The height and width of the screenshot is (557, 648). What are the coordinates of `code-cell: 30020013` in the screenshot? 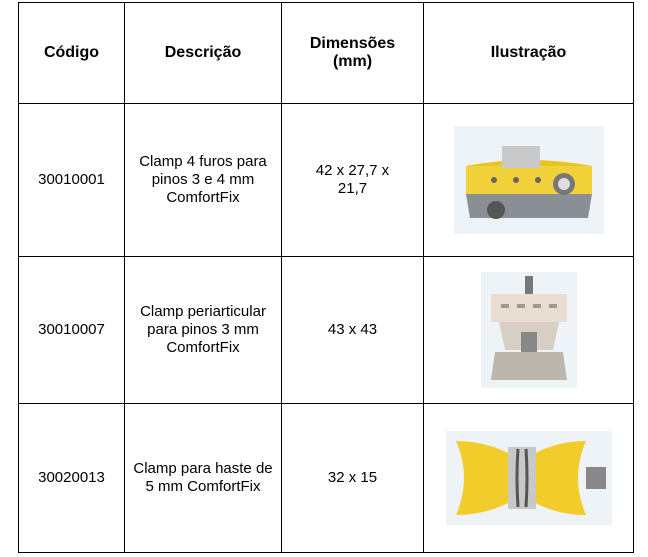 It's located at (71, 478).